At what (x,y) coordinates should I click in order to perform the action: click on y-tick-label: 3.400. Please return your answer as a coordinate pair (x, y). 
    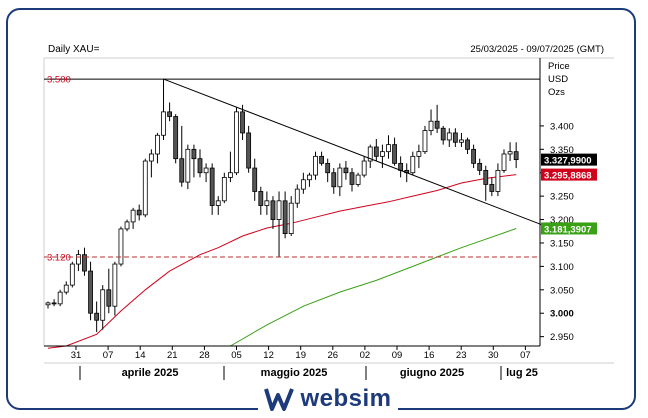
    Looking at the image, I should click on (562, 126).